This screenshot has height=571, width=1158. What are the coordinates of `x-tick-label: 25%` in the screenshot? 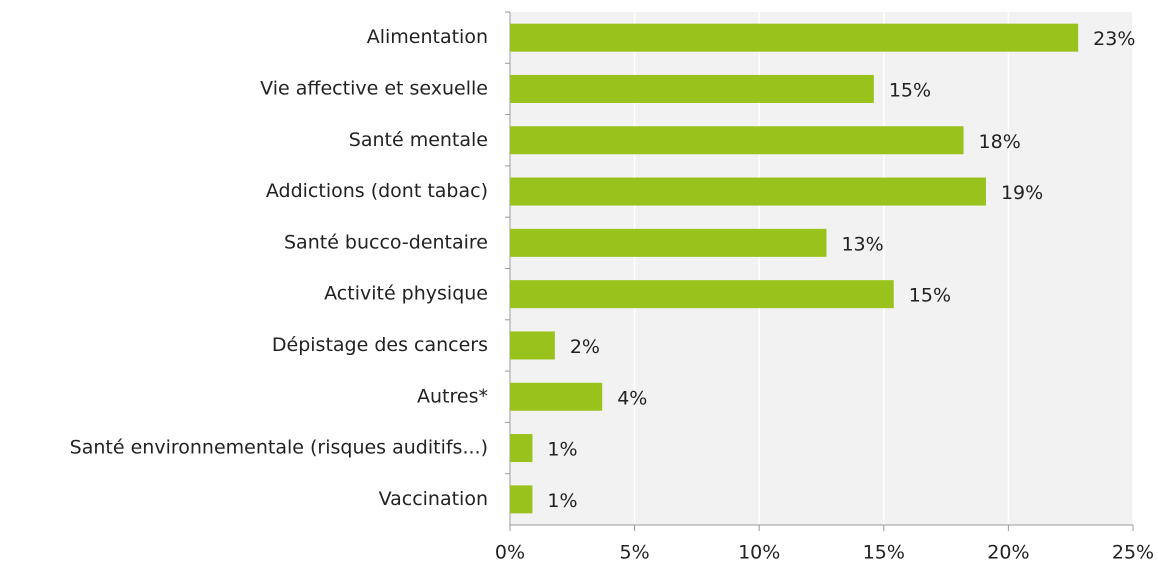 It's located at (1133, 553).